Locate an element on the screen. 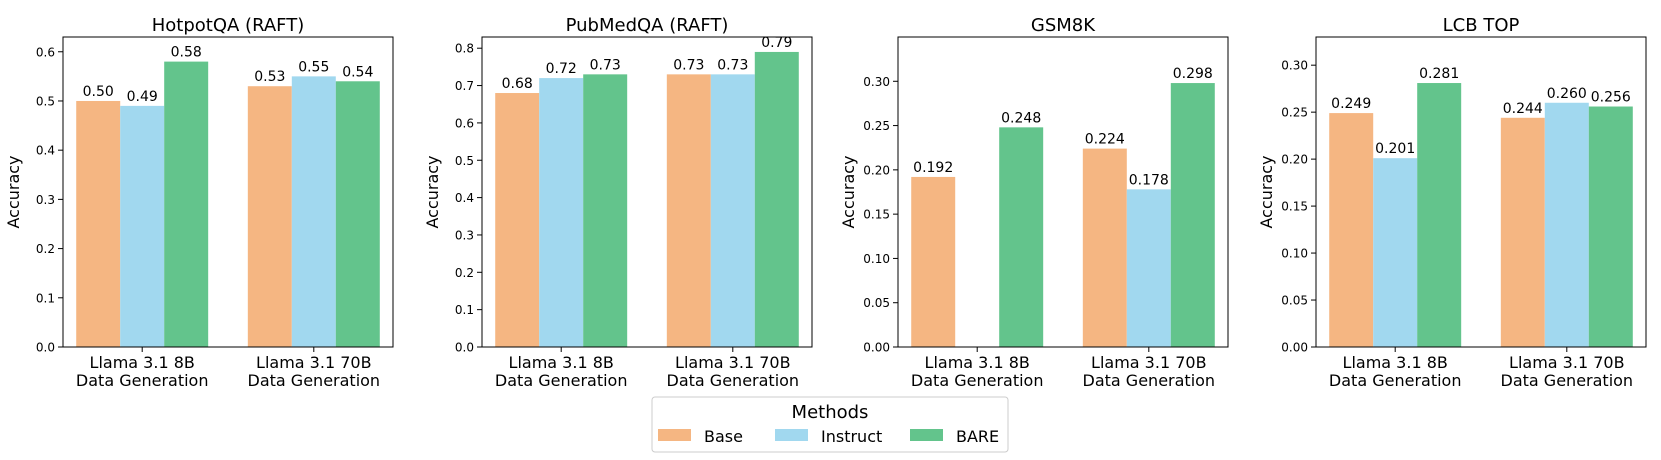 The height and width of the screenshot is (460, 1661). legend: Methods Base Instruct BARE is located at coordinates (830, 424).